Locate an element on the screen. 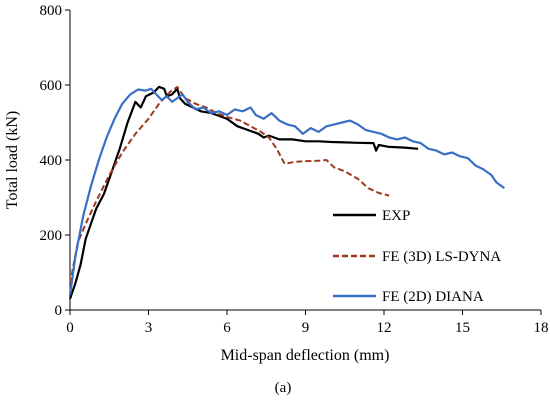  x-tick-label: 15 is located at coordinates (462, 328).